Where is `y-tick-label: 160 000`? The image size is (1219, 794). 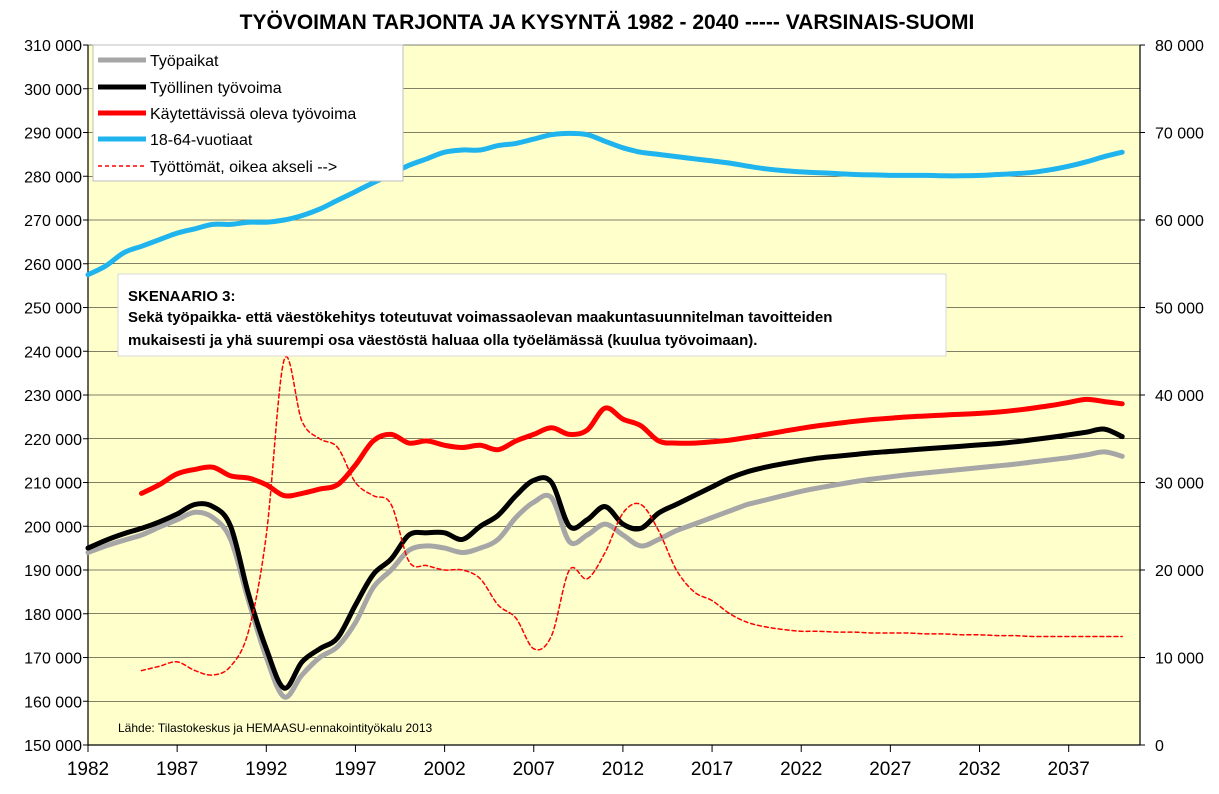 y-tick-label: 160 000 is located at coordinates (53, 702).